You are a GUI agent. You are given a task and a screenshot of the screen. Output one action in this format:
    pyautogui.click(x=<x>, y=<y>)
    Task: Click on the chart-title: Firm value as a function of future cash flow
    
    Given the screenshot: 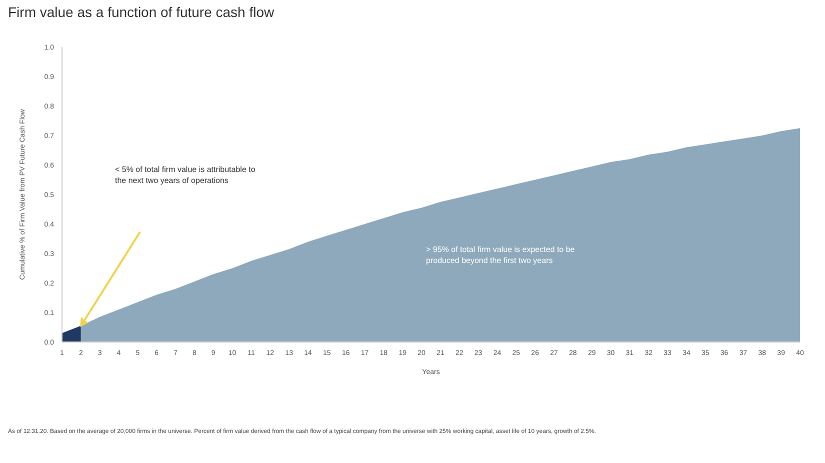 What is the action you would take?
    pyautogui.click(x=141, y=12)
    